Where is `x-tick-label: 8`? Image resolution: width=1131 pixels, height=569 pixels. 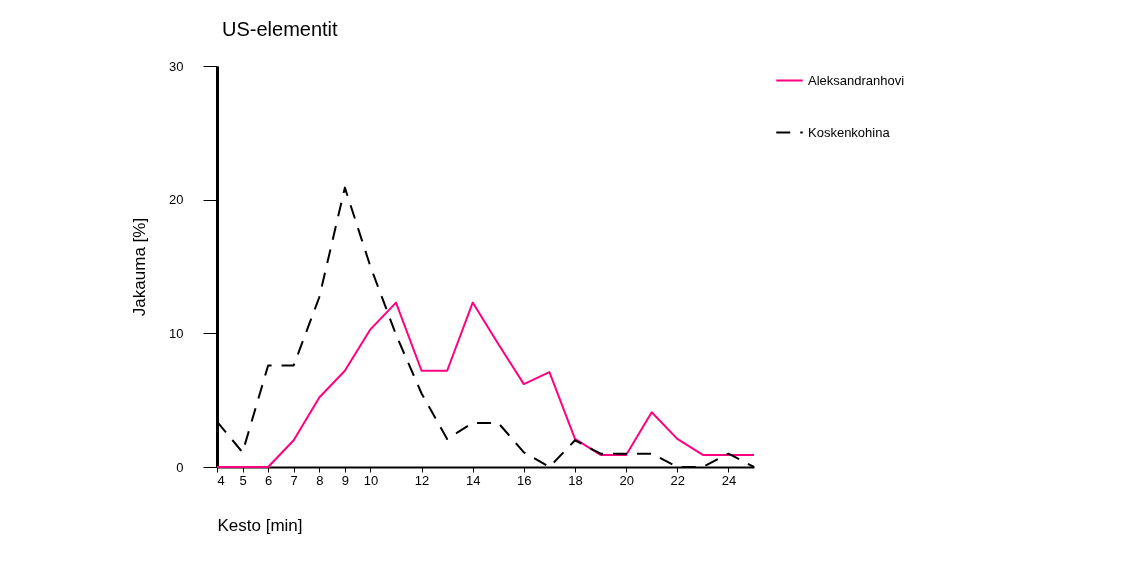
x-tick-label: 8 is located at coordinates (320, 480).